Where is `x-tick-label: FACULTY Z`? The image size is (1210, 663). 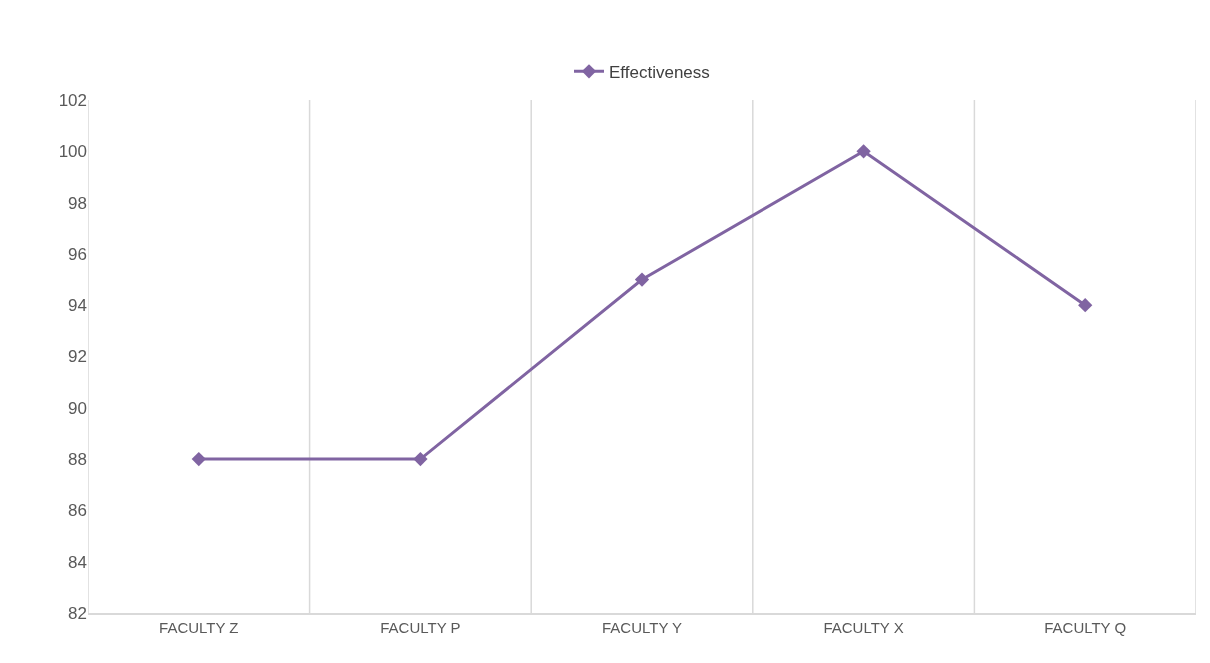
x-tick-label: FACULTY Z is located at coordinates (199, 627).